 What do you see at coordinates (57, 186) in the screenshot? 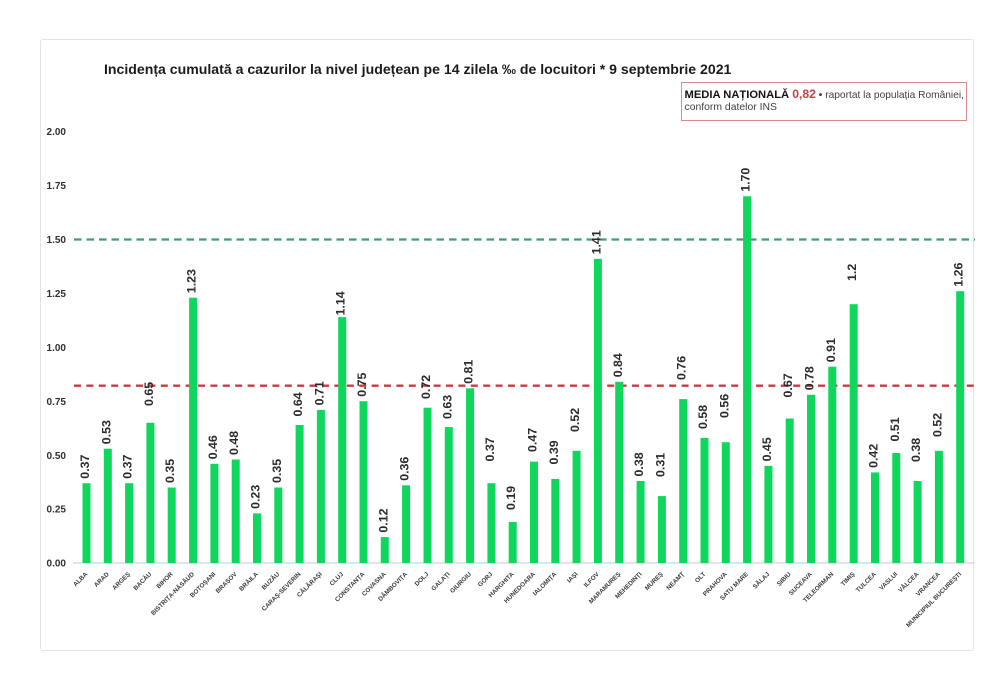
I see `svg-text: 1.75` at bounding box center [57, 186].